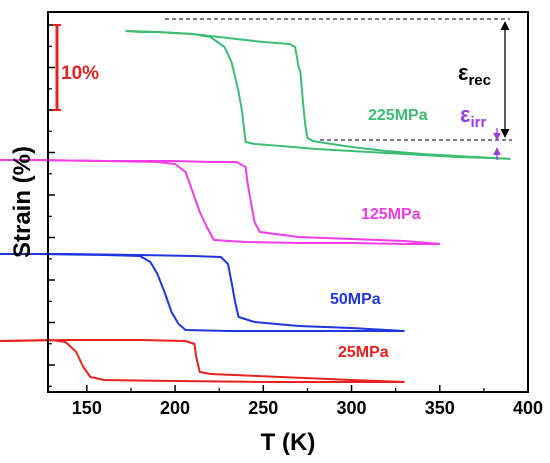 The image size is (550, 463). I want to click on x-tick-label-400: 400, so click(528, 408).